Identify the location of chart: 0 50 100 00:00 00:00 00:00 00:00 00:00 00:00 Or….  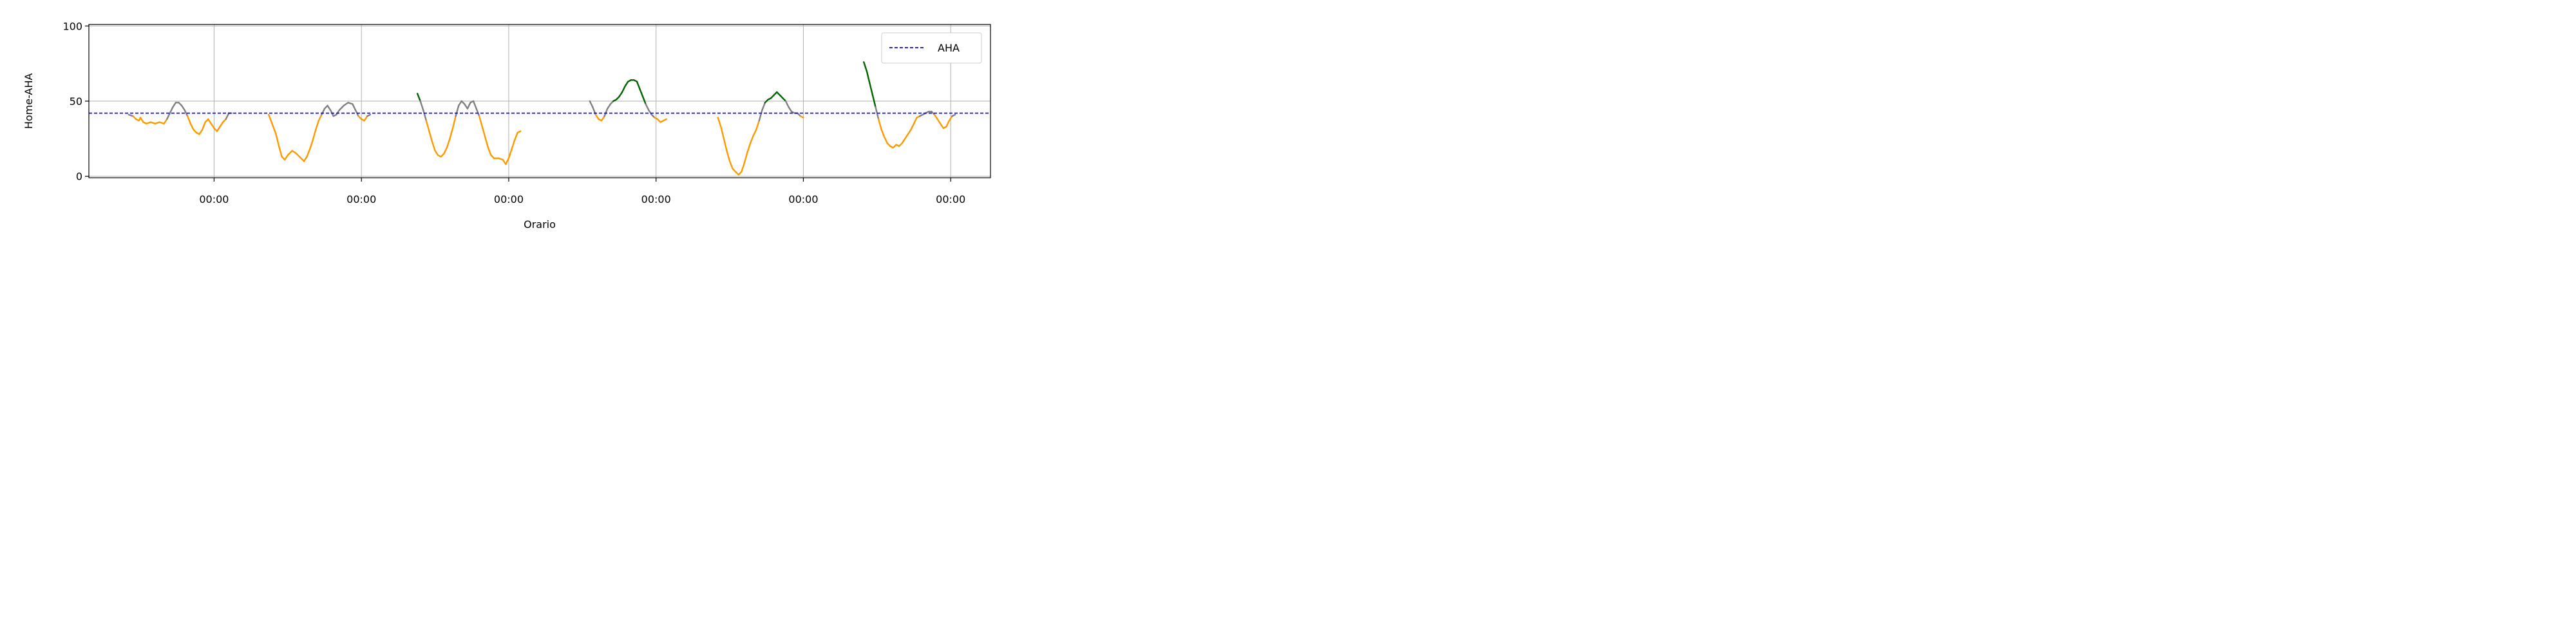
(499, 124).